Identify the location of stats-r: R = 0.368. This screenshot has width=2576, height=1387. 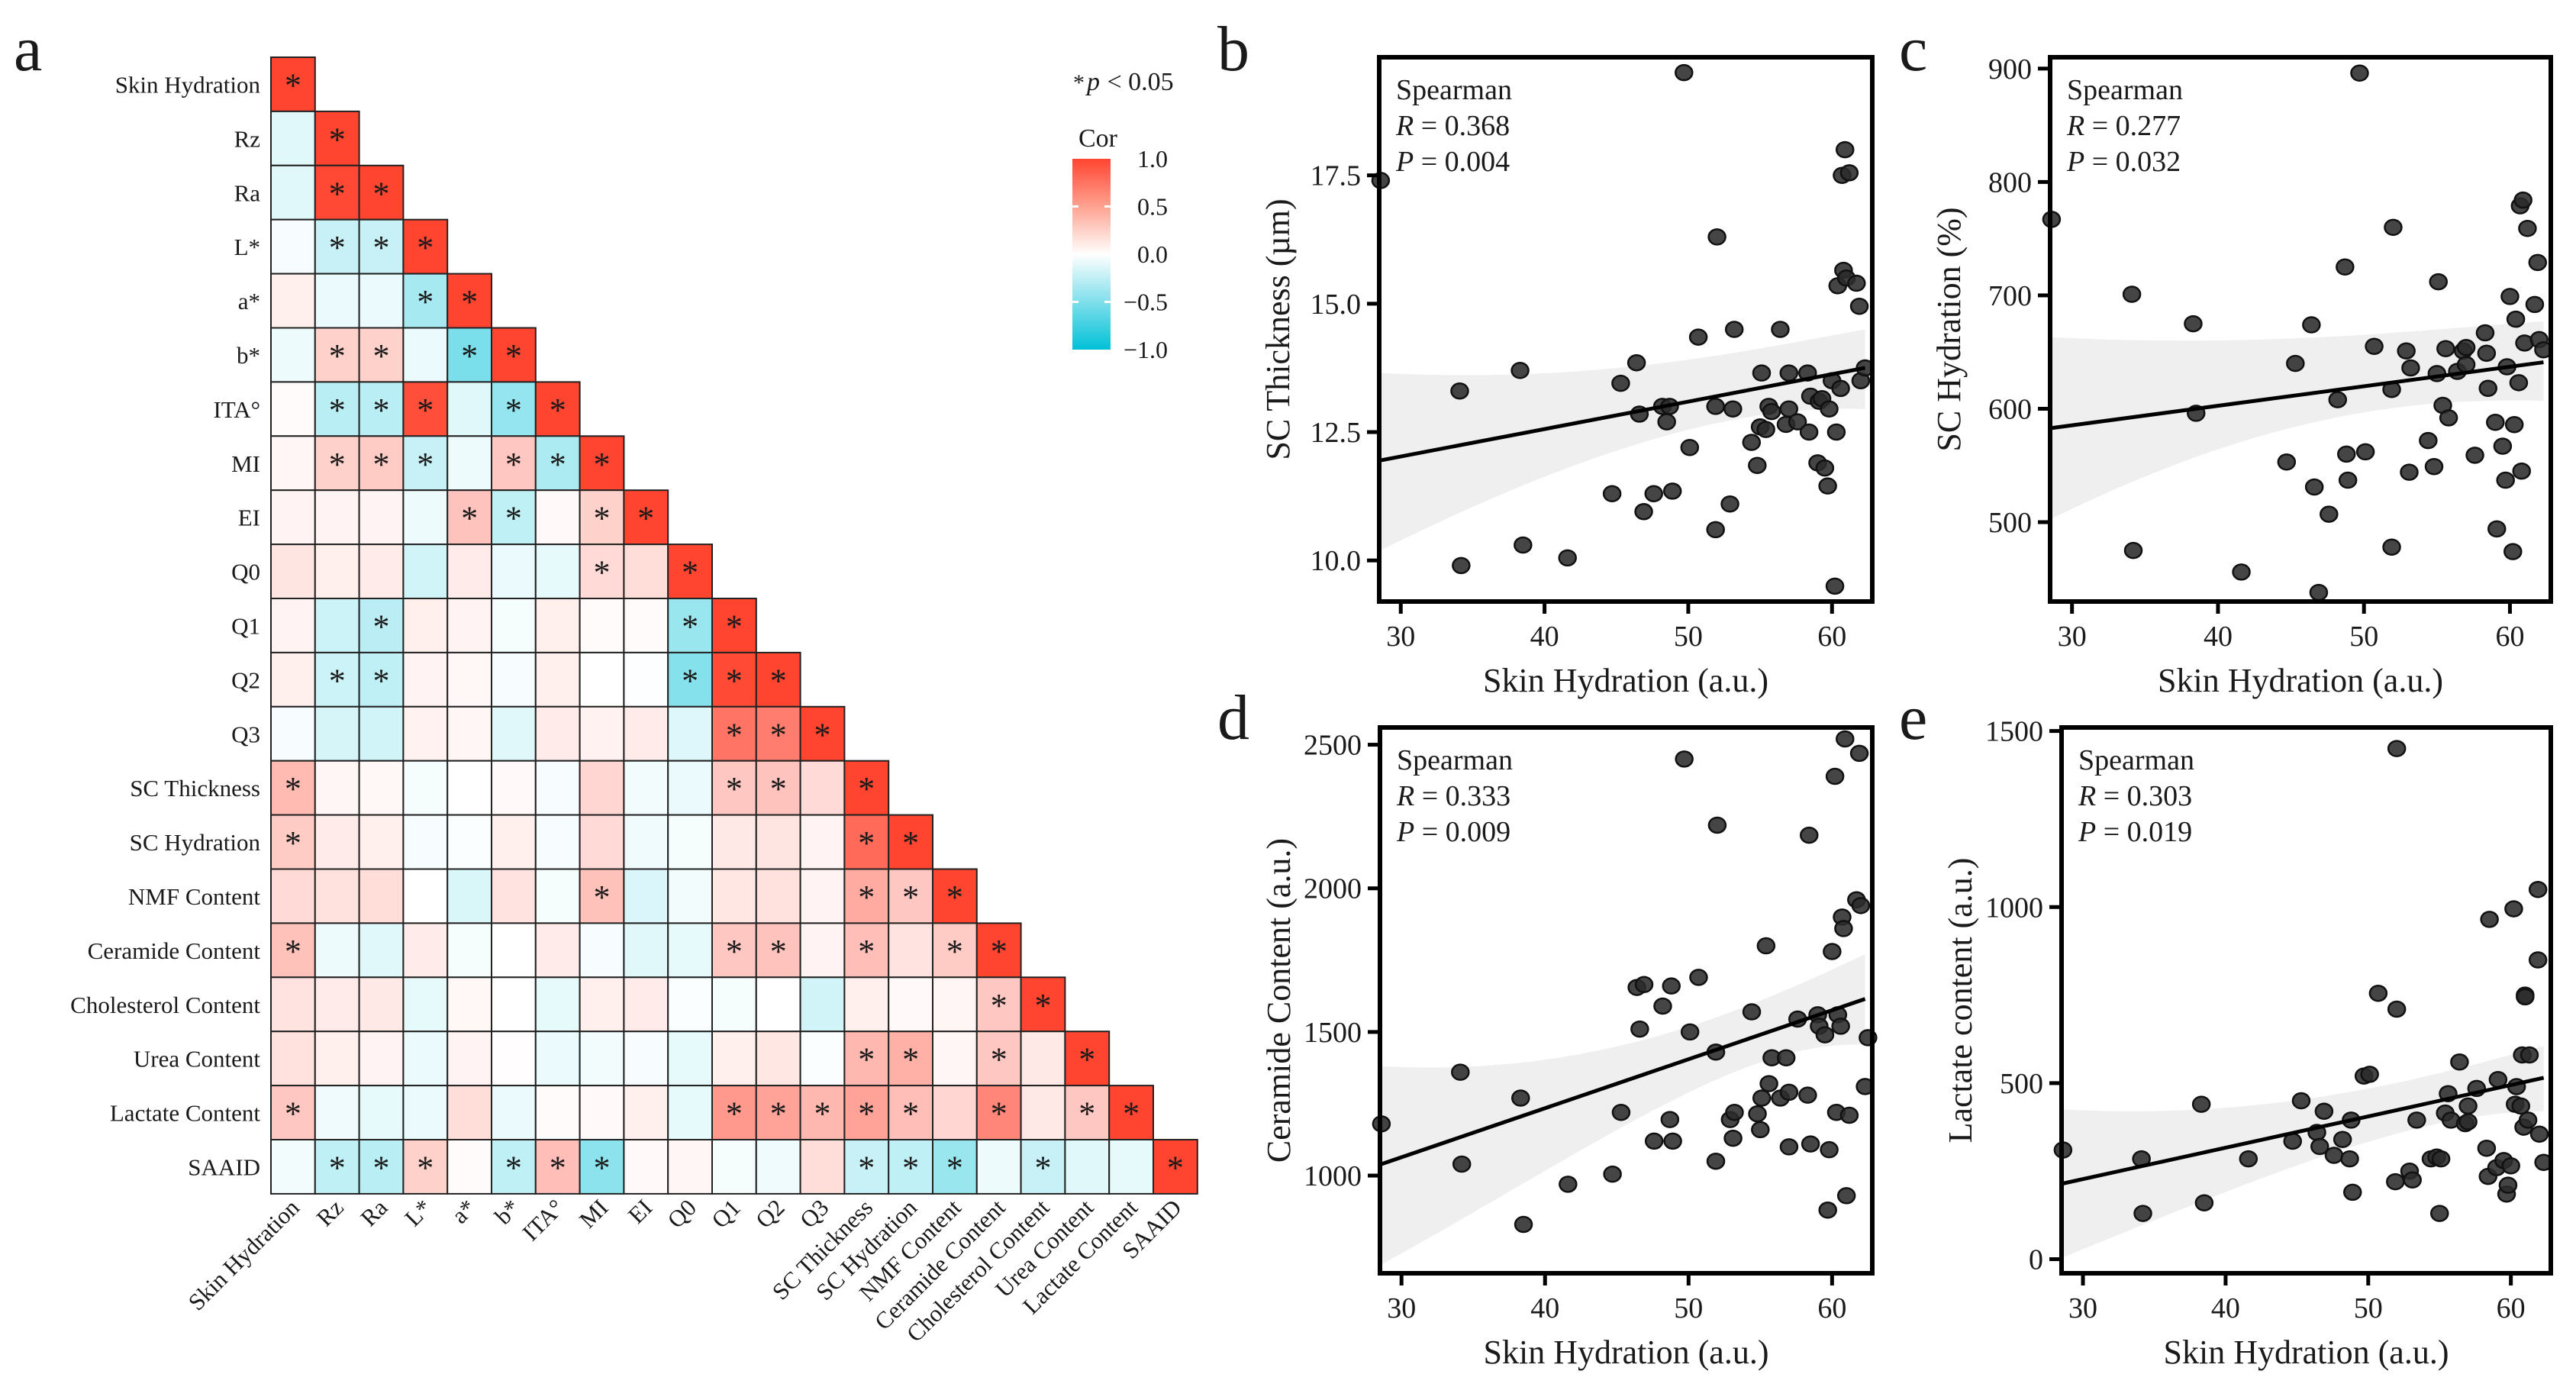
(1453, 126).